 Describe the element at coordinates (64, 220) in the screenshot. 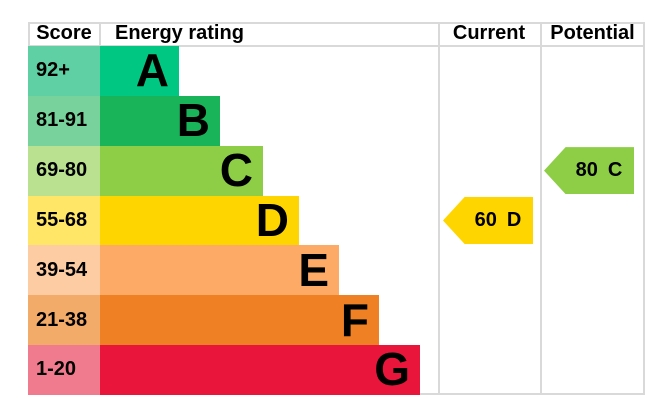

I see `score-range-d: 55-68` at that location.